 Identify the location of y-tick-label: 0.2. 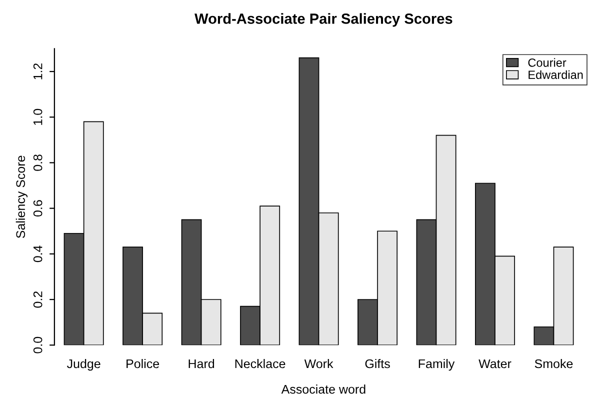
(37, 299).